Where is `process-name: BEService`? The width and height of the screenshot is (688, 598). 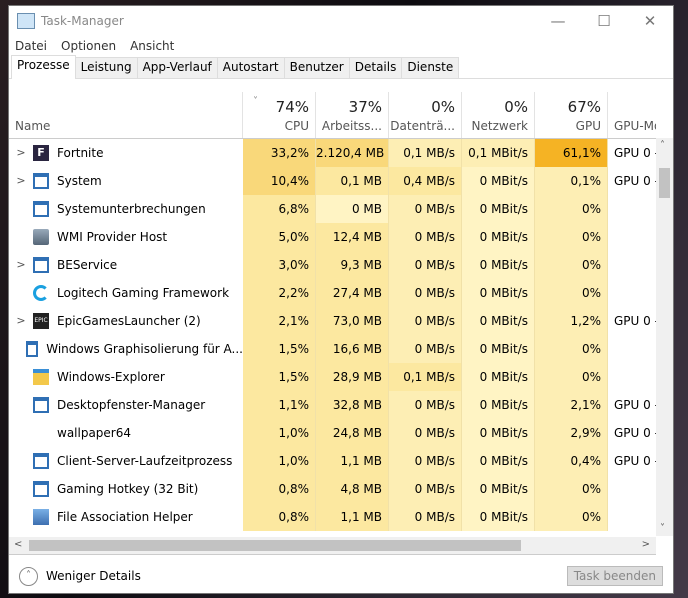 process-name: BEService is located at coordinates (87, 265).